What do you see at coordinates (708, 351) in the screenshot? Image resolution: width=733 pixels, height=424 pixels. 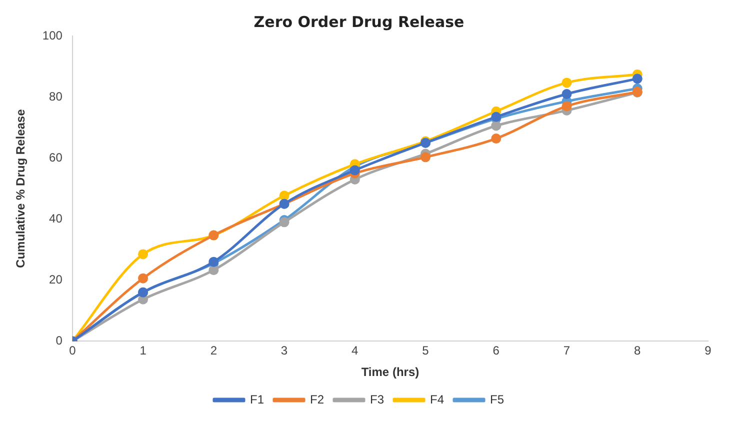 I see `x-tick-label: 9` at bounding box center [708, 351].